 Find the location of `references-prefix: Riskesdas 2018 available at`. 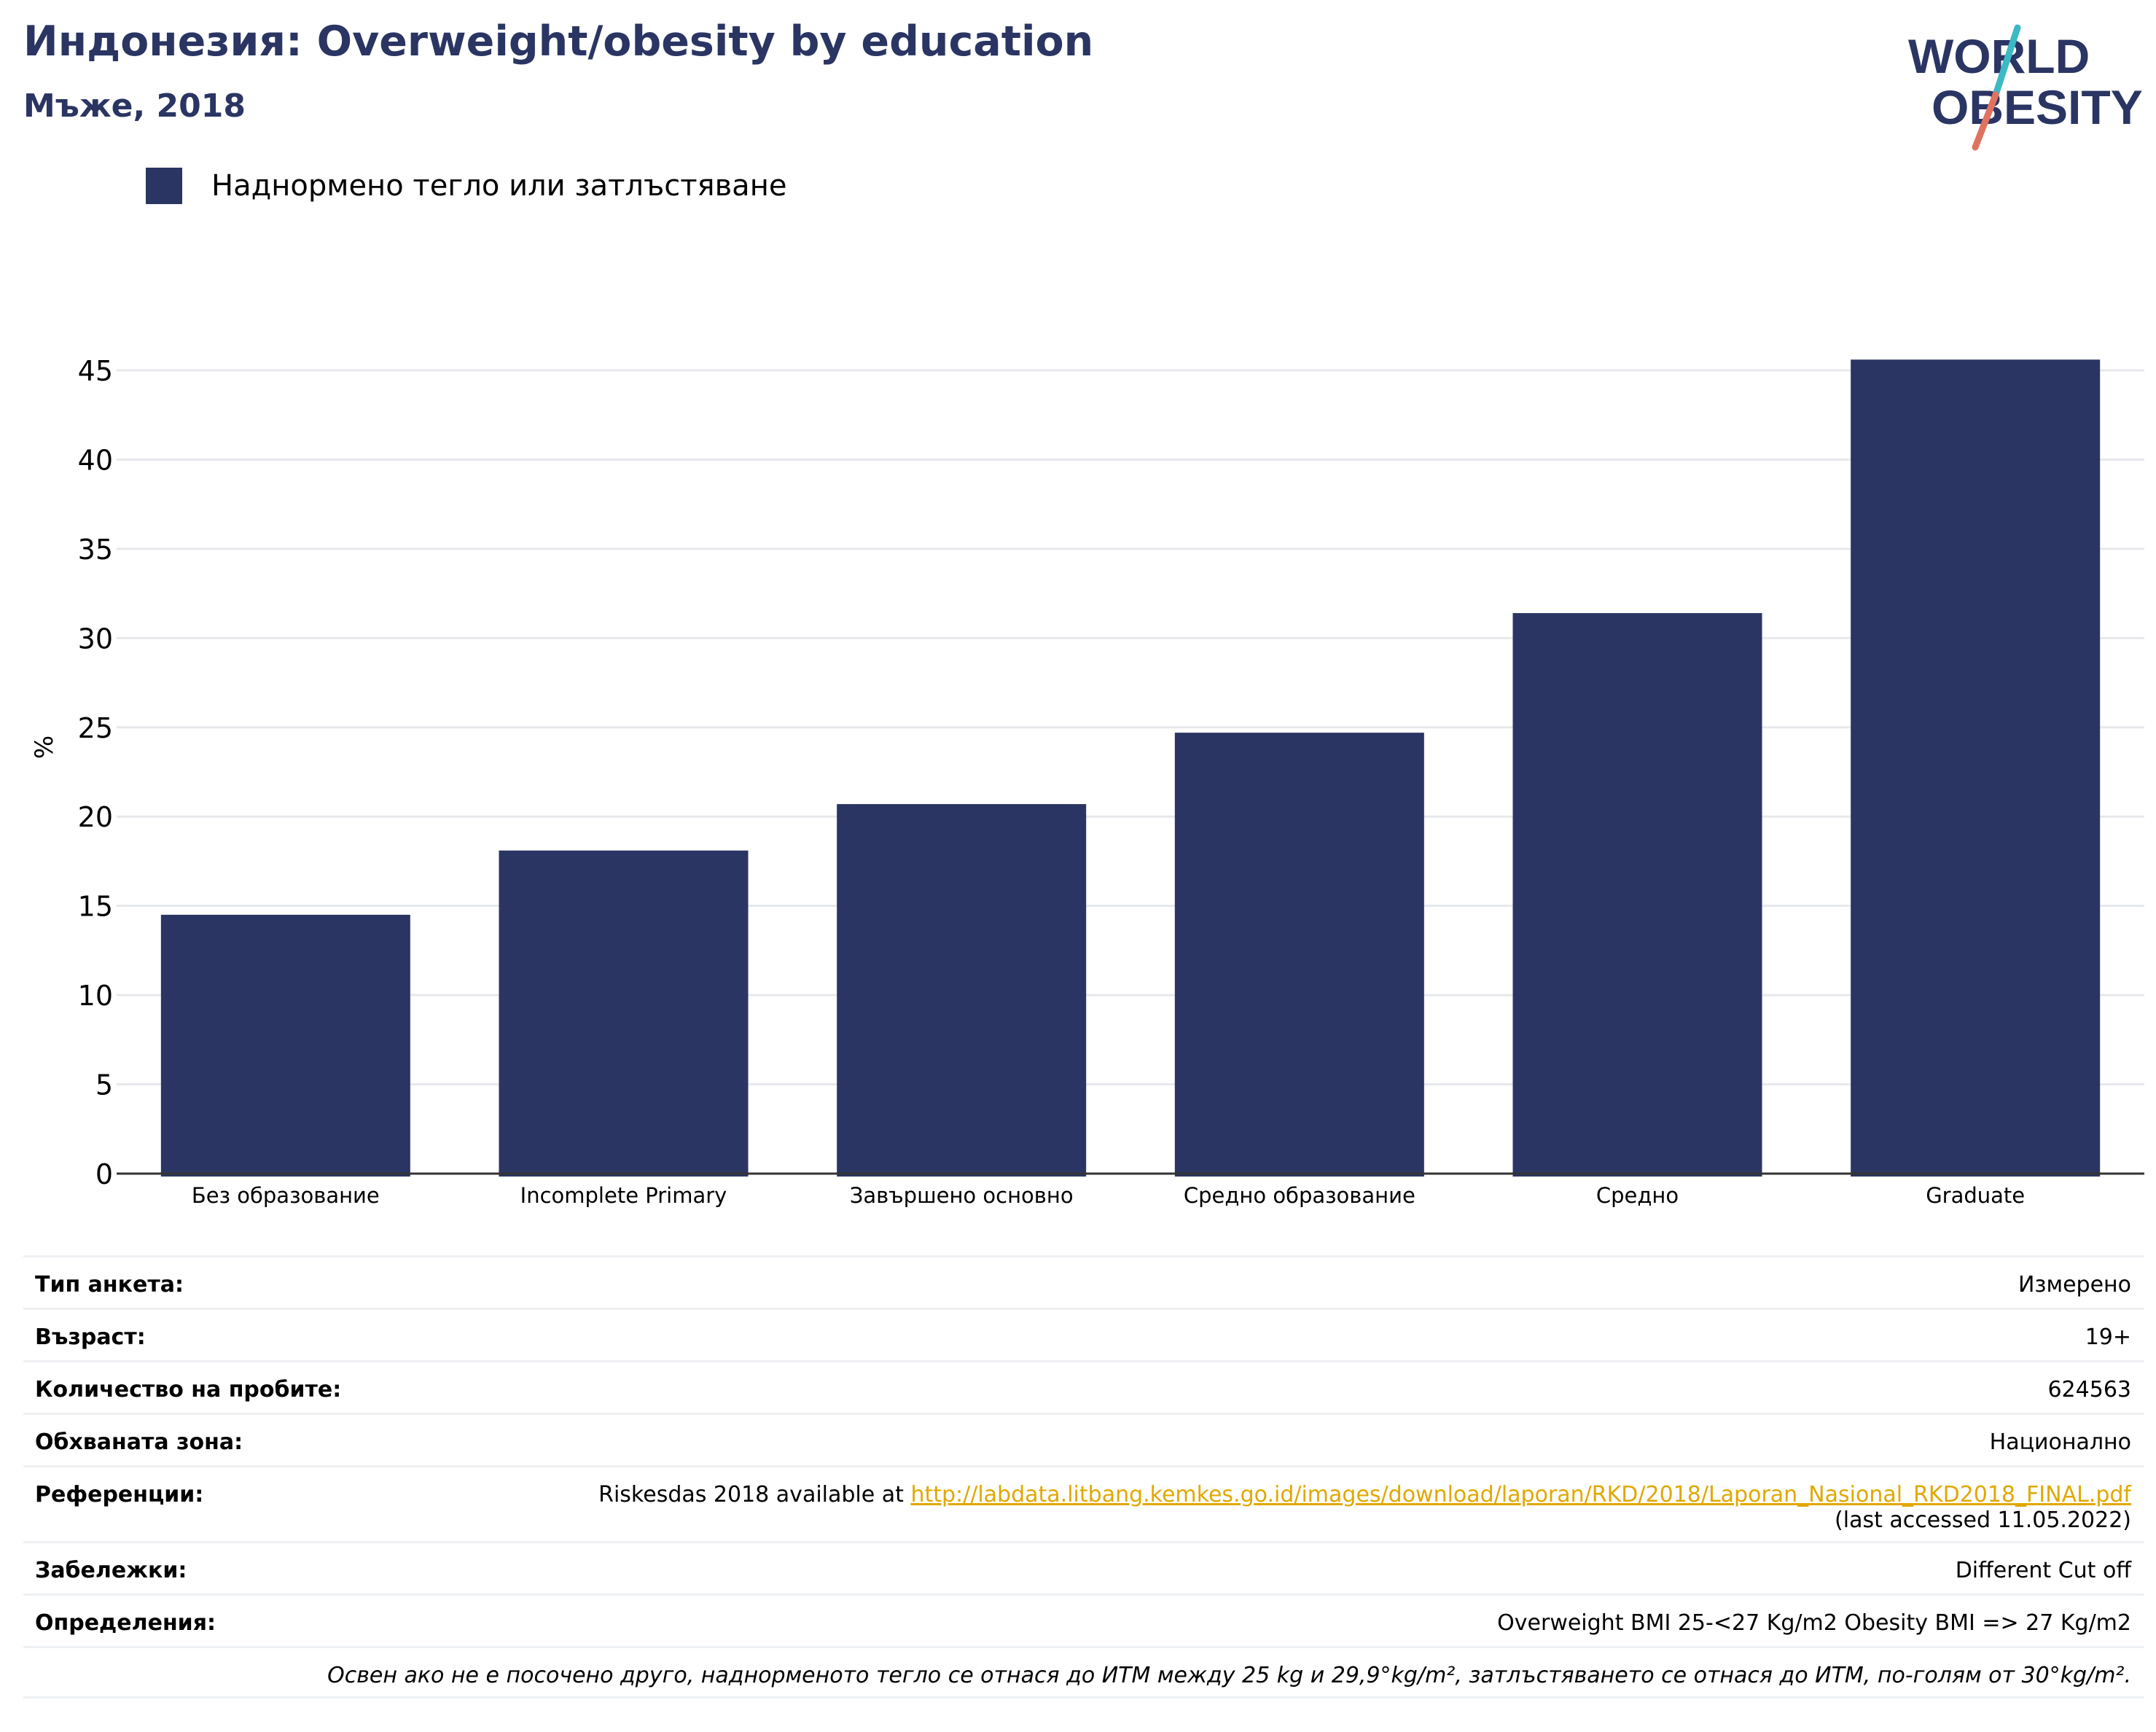

references-prefix: Riskesdas 2018 available at is located at coordinates (755, 1494).